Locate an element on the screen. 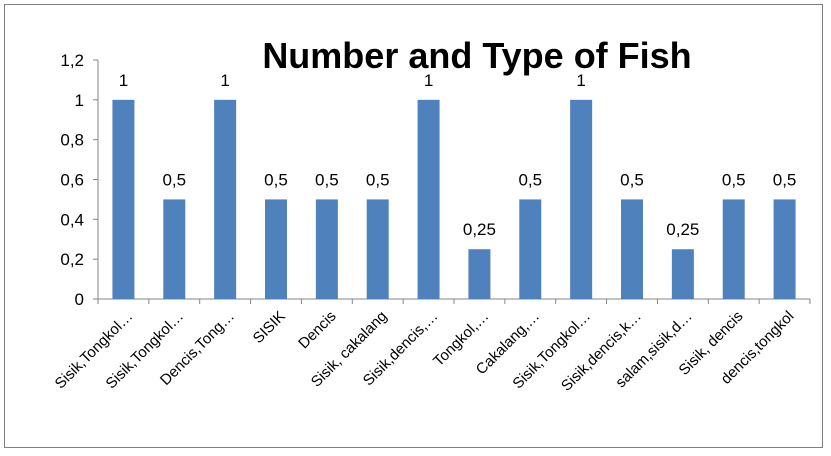 Image resolution: width=831 pixels, height=456 pixels. y-tick-label: 0 is located at coordinates (79, 299).